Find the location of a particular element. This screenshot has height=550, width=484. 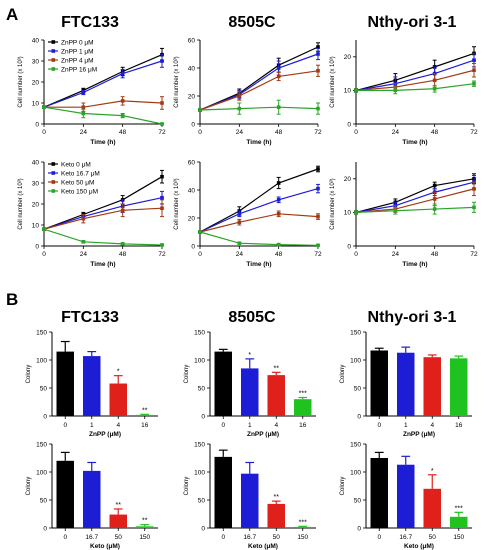

x-tick-label: 50 is located at coordinates (119, 537).